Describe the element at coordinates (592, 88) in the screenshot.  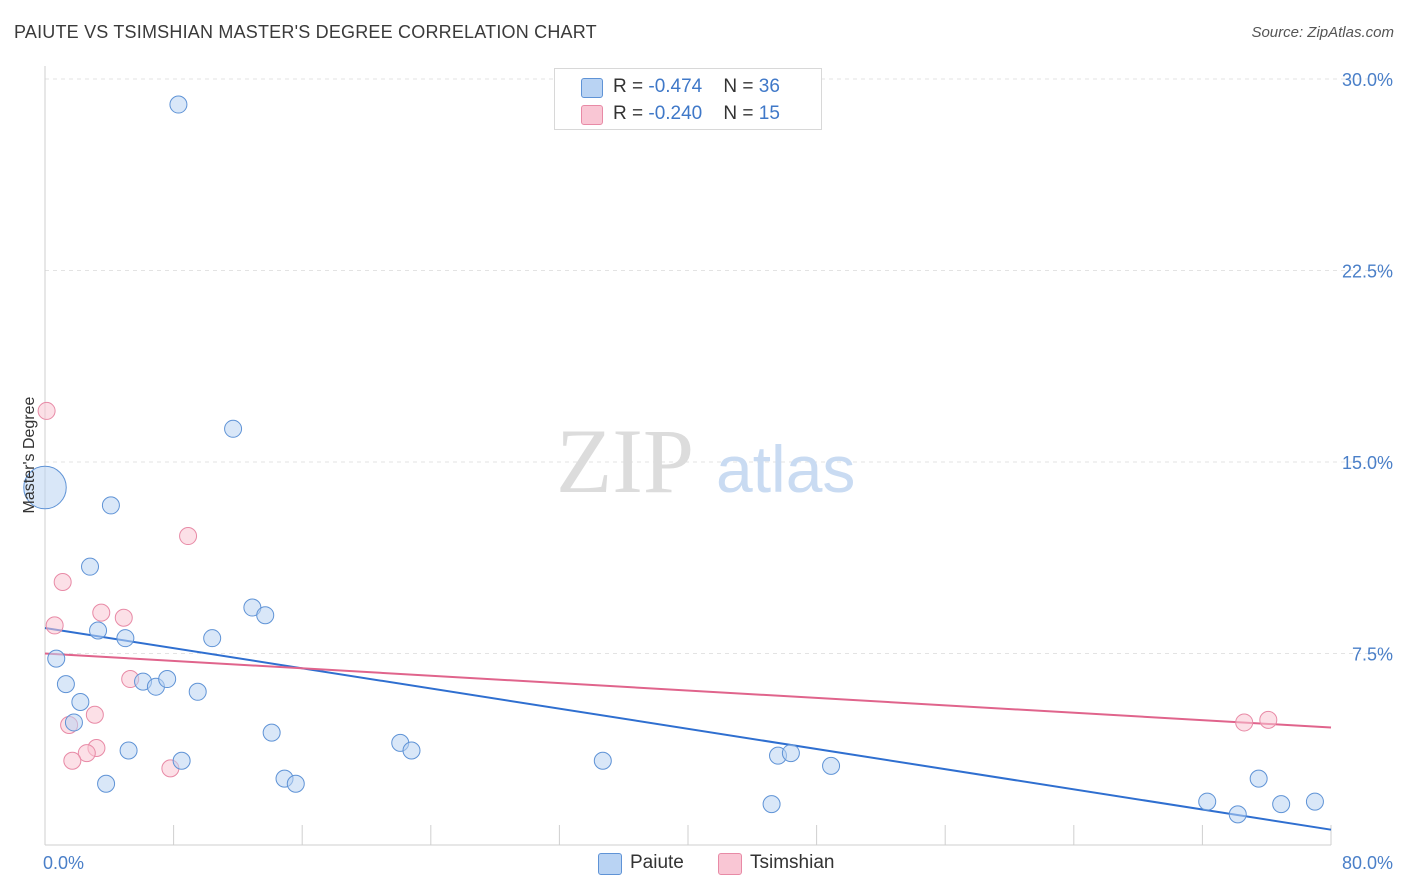
I see `paiute-swatch` at that location.